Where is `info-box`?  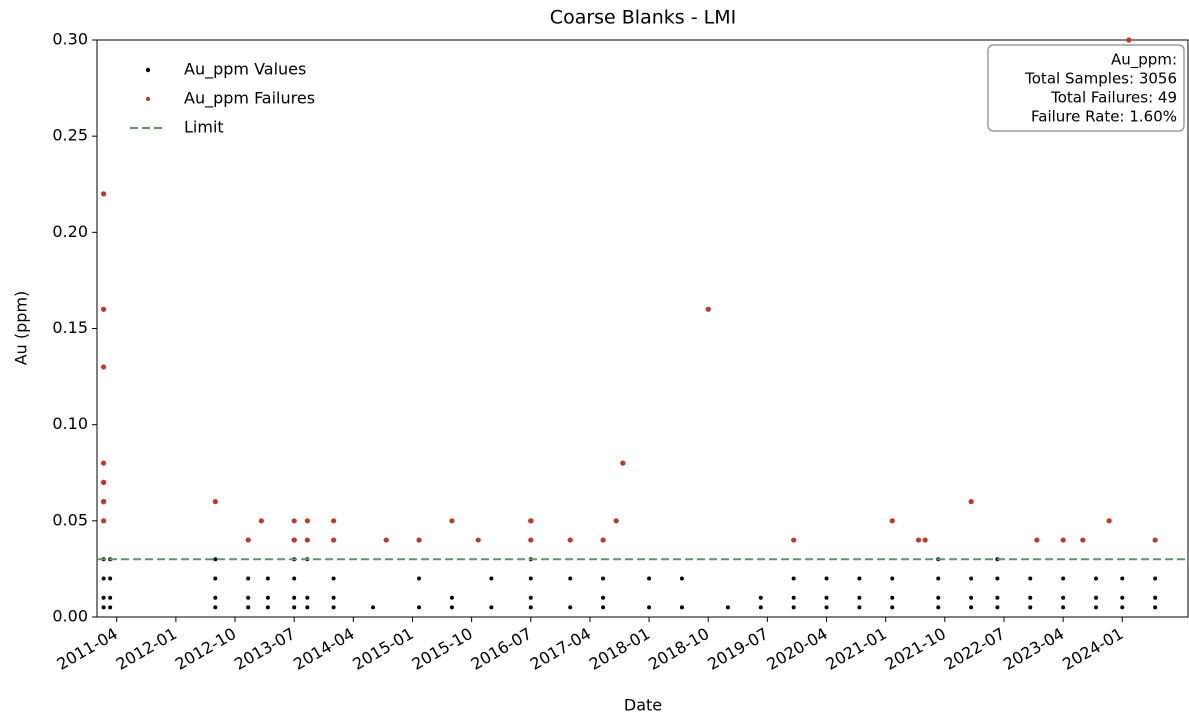 info-box is located at coordinates (1086, 88).